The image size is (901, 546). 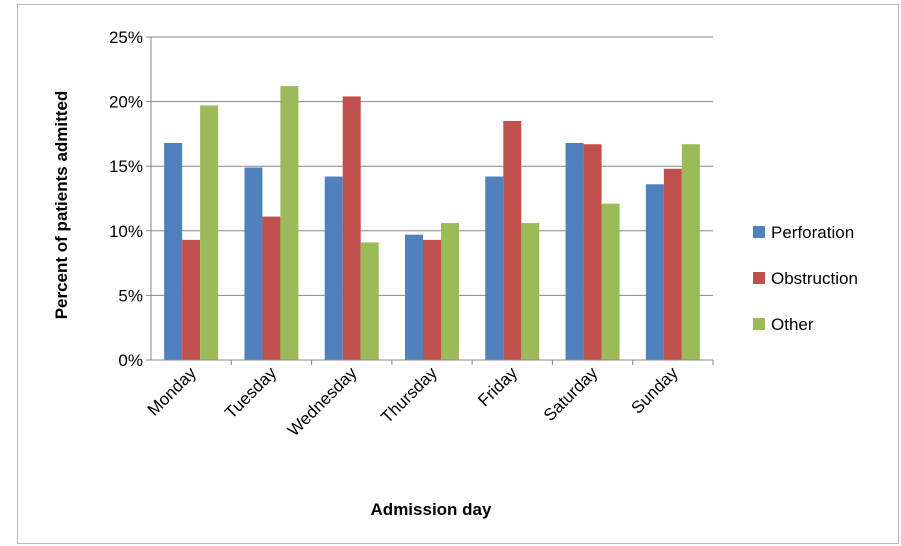 I want to click on y-tick-label: 15%, so click(x=126, y=166).